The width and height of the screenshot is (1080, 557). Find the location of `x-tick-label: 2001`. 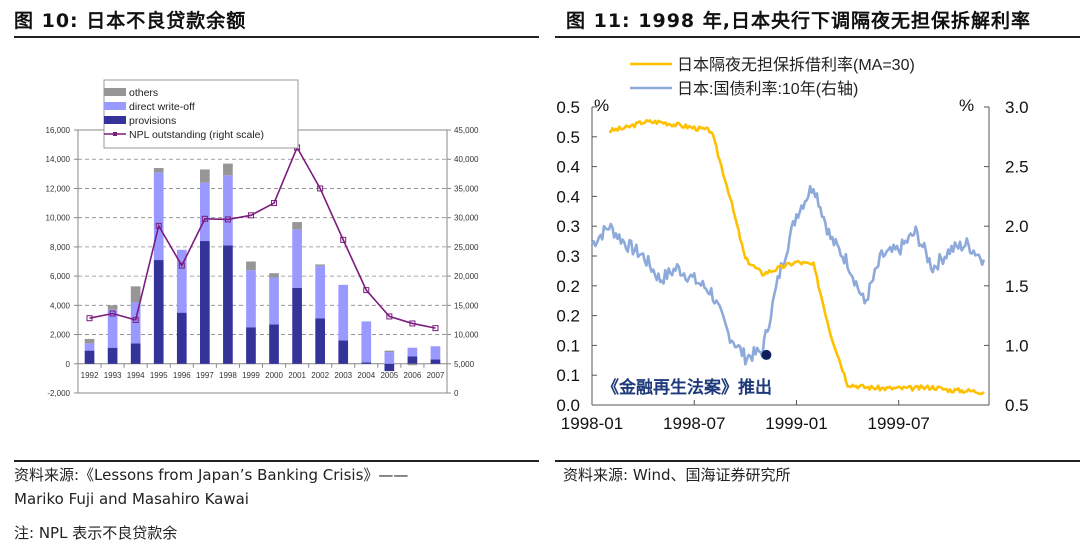

x-tick-label: 2001 is located at coordinates (297, 375).